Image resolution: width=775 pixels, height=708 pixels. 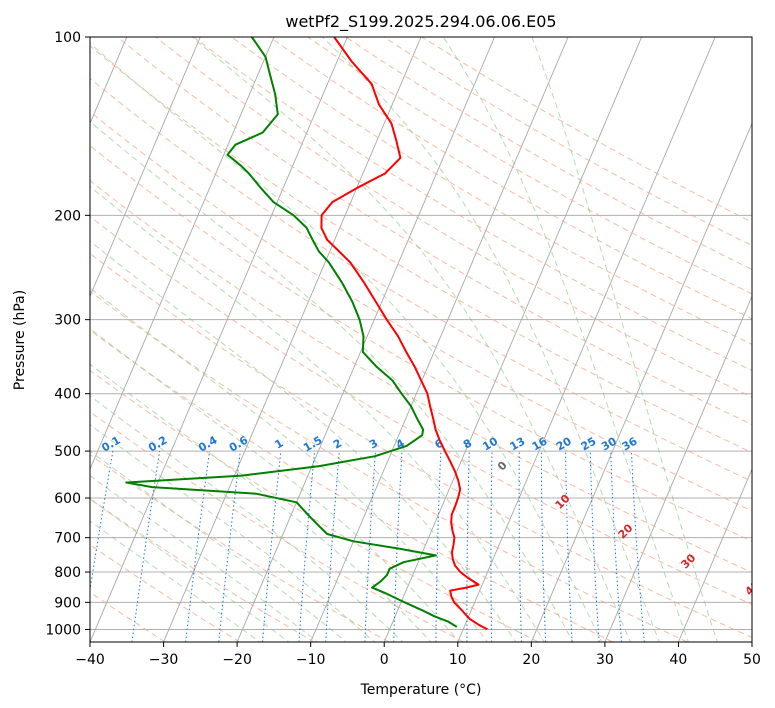 I want to click on x-tick-label: −30, so click(x=164, y=660).